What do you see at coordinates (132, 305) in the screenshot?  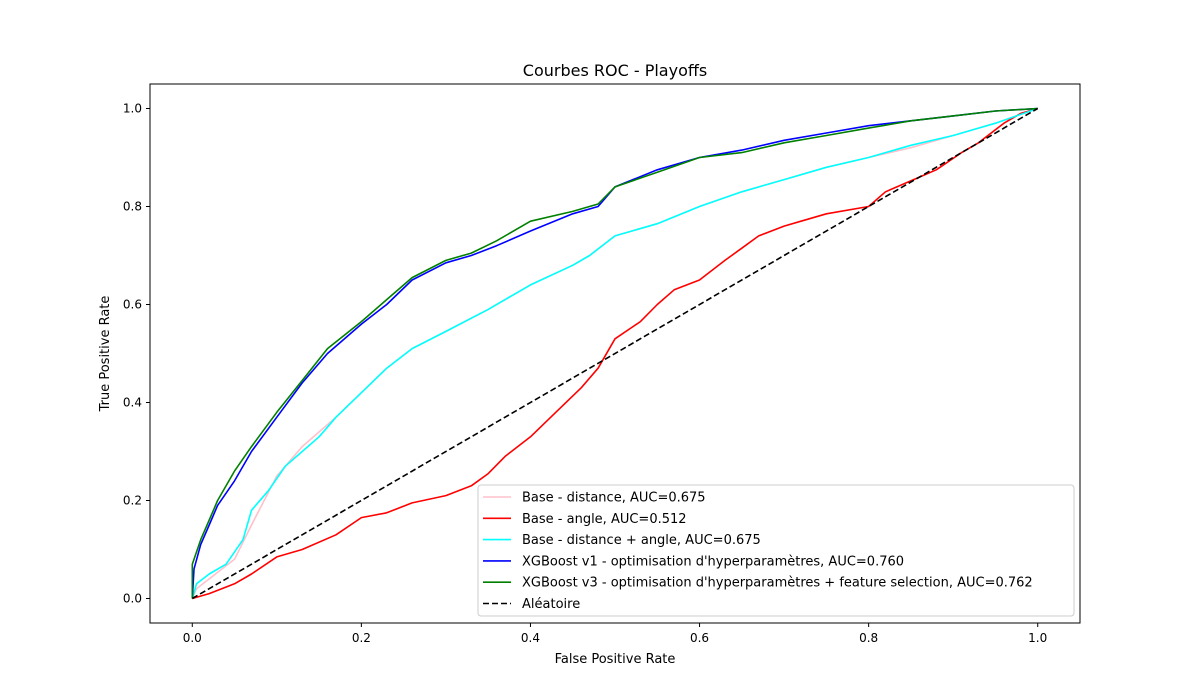 I see `y-tick-label: 0.6` at bounding box center [132, 305].